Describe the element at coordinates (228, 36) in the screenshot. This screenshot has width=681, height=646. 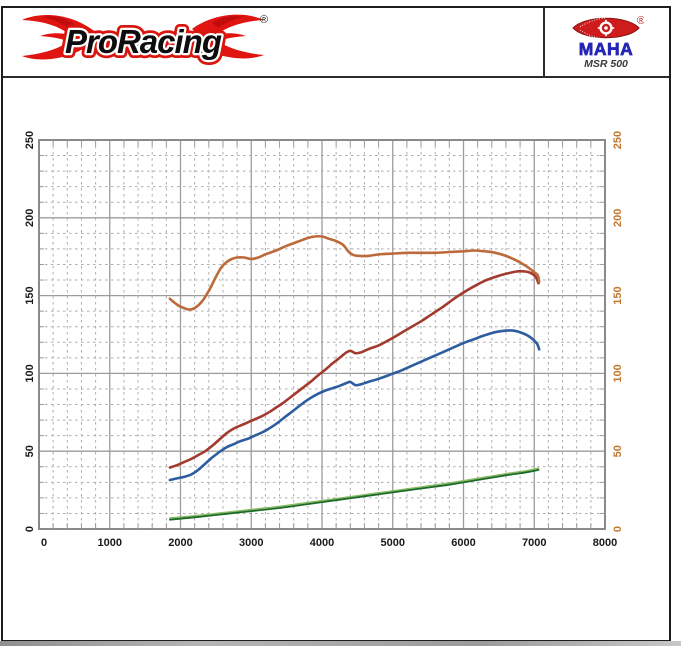
I see `flame-right-icon` at that location.